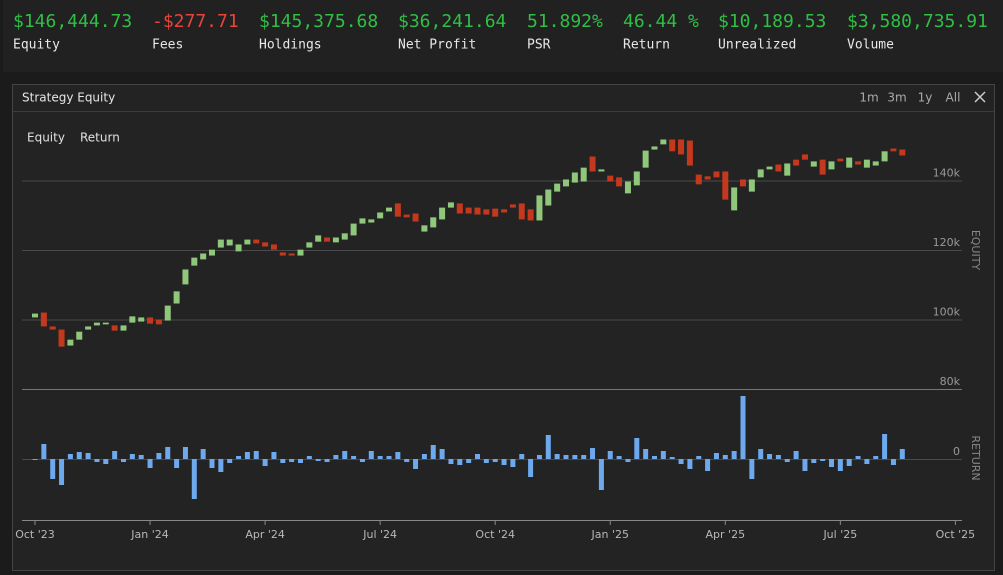 The image size is (1003, 575). What do you see at coordinates (36, 45) in the screenshot?
I see `stat-label: Equity` at bounding box center [36, 45].